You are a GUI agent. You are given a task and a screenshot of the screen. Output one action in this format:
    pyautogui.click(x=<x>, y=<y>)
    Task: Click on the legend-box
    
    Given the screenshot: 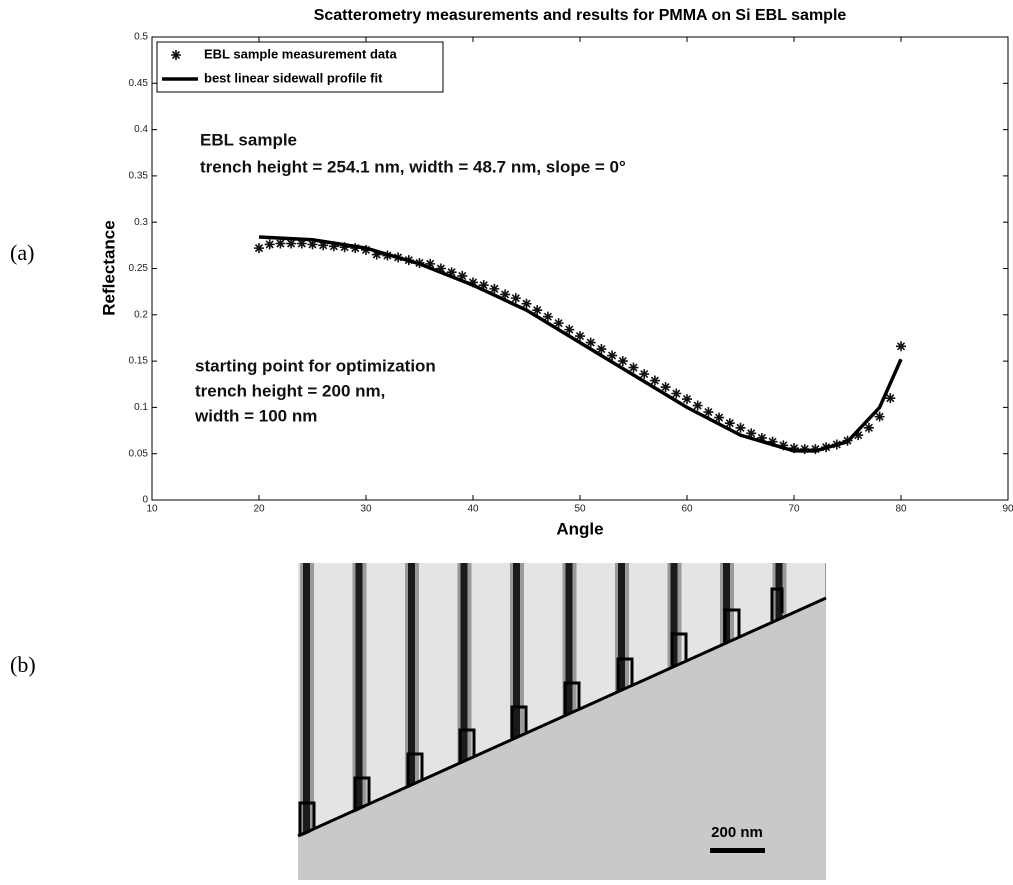 What is the action you would take?
    pyautogui.click(x=300, y=67)
    